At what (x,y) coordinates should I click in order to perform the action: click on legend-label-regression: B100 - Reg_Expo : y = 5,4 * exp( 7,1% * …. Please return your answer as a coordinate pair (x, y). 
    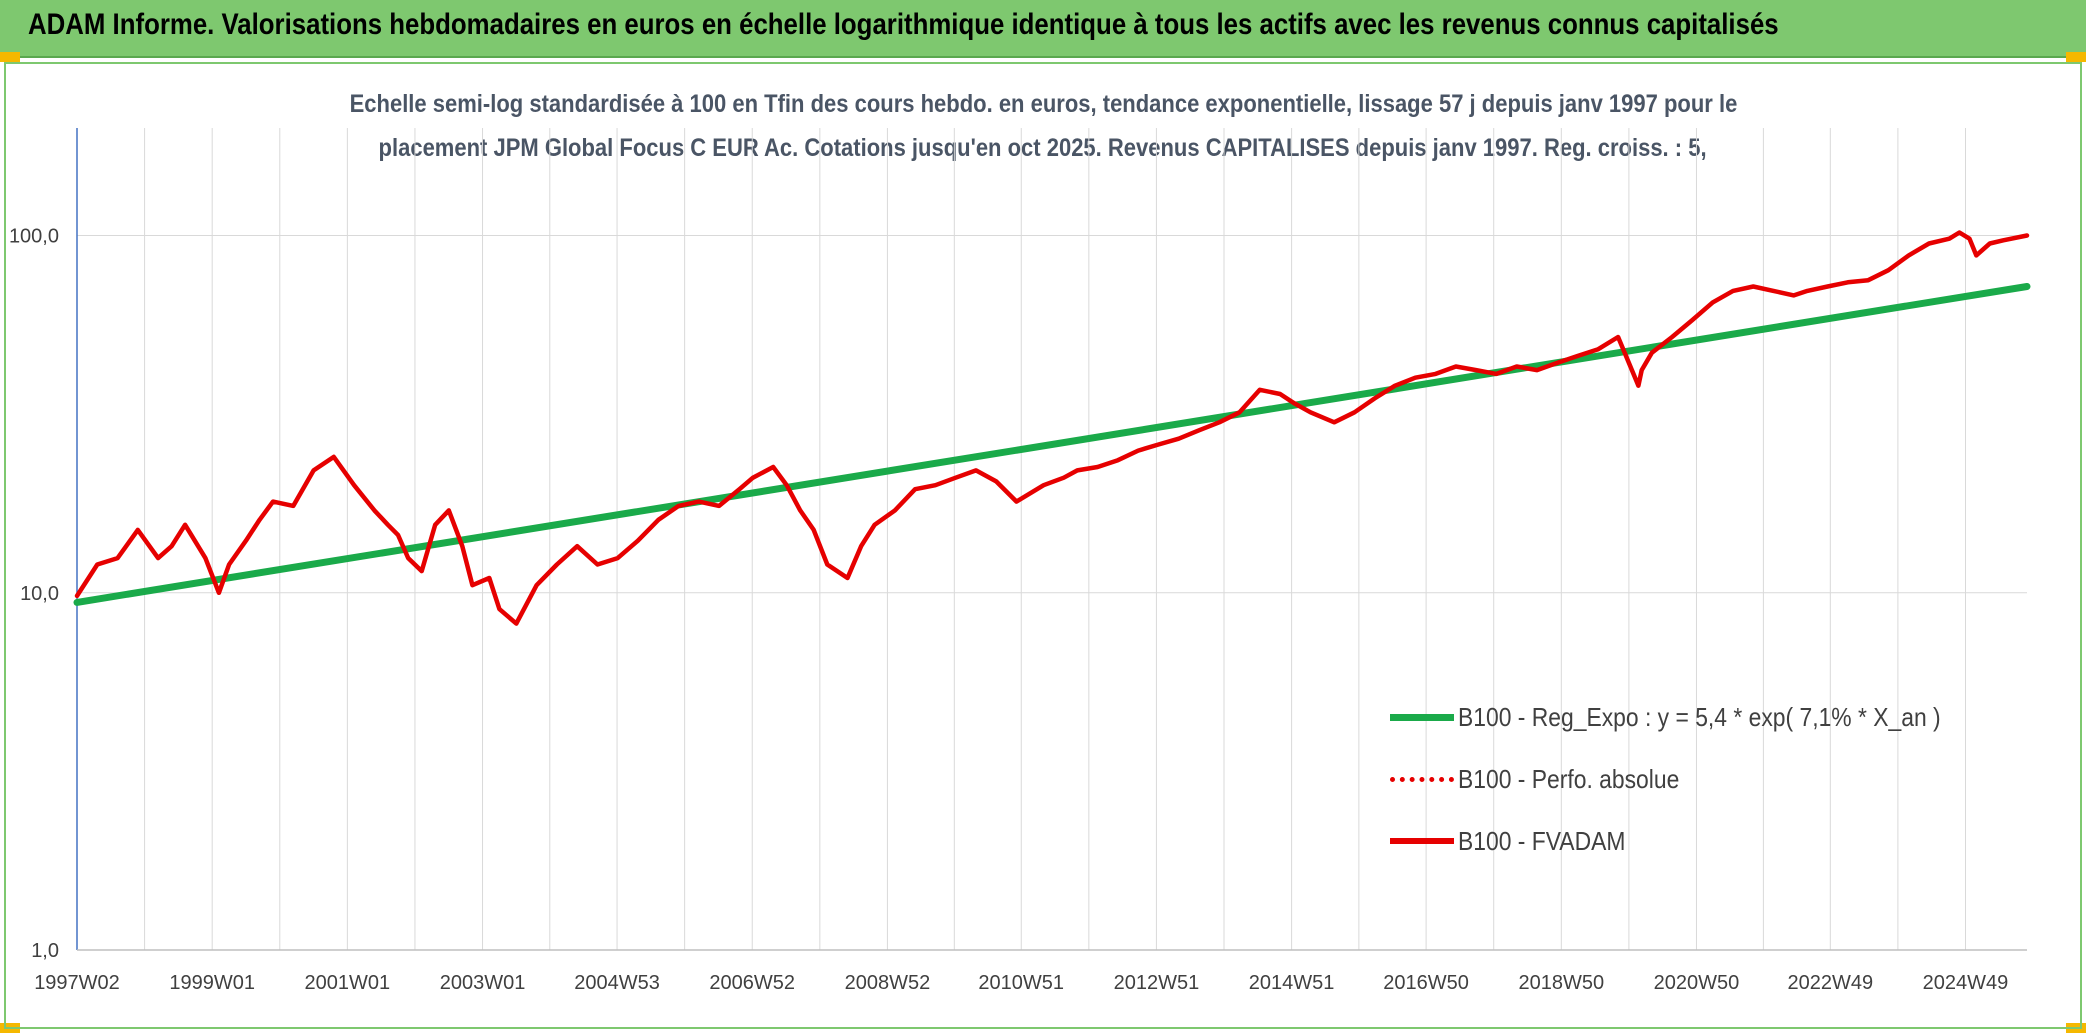
    Looking at the image, I should click on (1699, 716).